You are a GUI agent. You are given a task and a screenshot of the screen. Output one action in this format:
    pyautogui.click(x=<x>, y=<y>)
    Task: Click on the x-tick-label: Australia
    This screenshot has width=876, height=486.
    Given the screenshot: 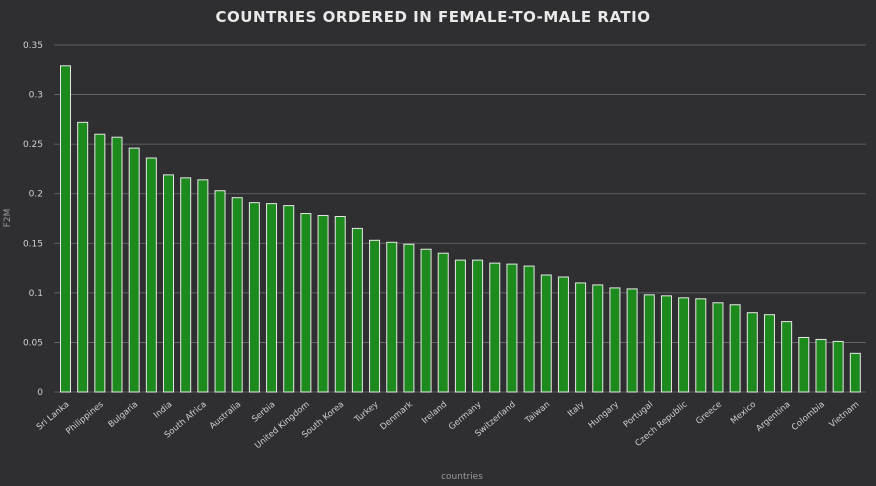 What is the action you would take?
    pyautogui.click(x=225, y=416)
    